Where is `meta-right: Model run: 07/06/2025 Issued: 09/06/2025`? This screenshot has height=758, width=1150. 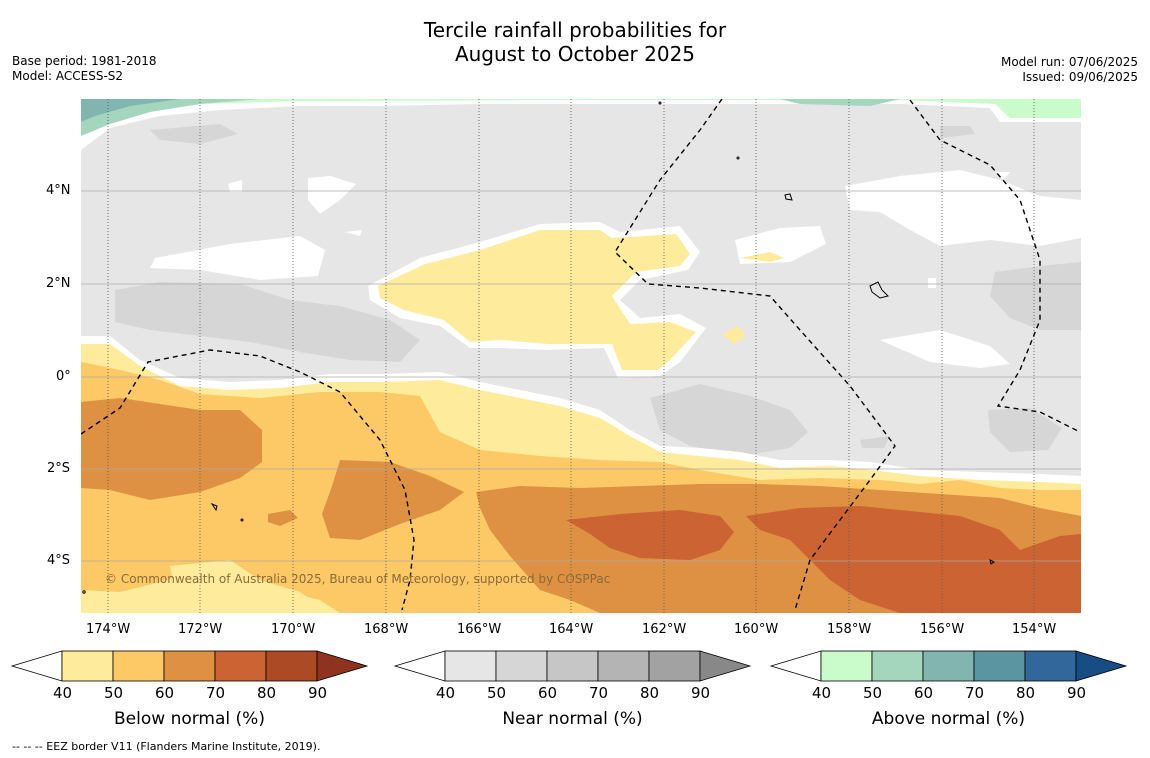 meta-right: Model run: 07/06/2025 Issued: 09/06/2025 is located at coordinates (1069, 70).